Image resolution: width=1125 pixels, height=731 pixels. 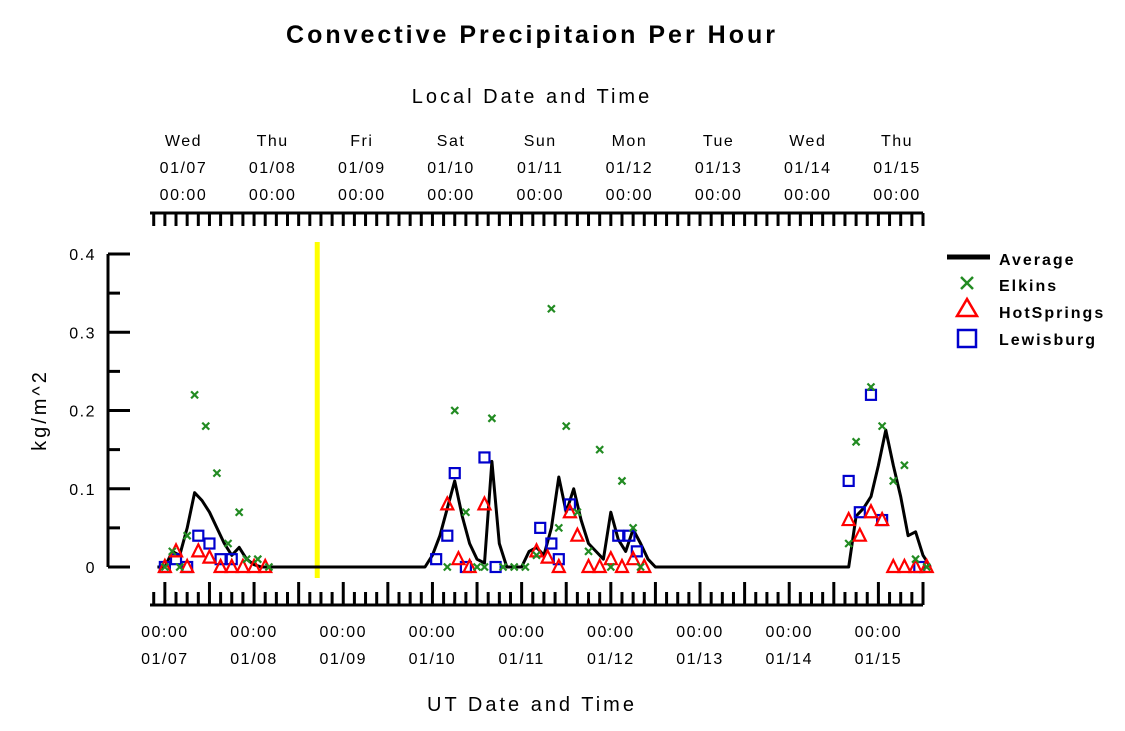 What do you see at coordinates (544, 498) in the screenshot?
I see `average-line` at bounding box center [544, 498].